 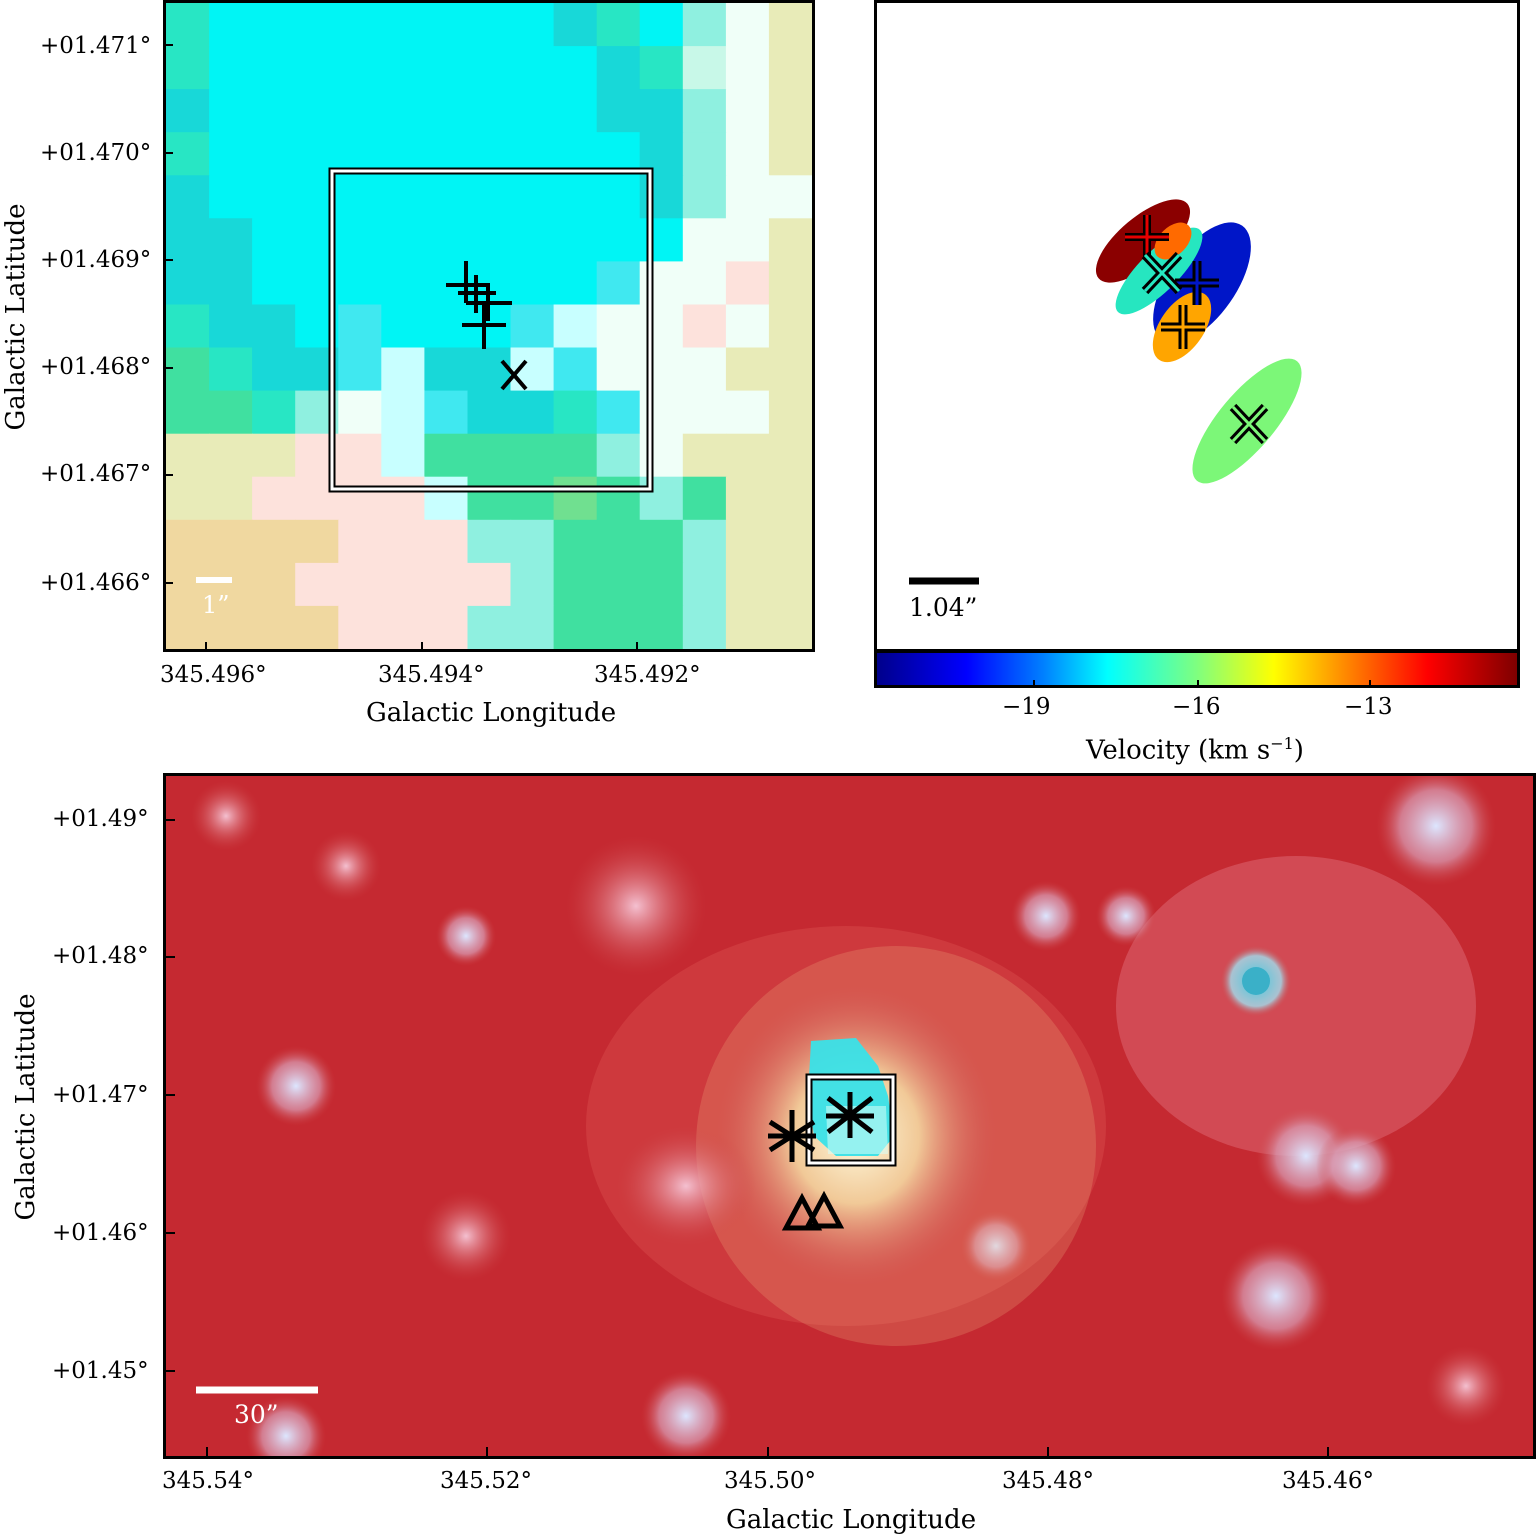 I want to click on velocity-ellipse-plot, so click(x=1105, y=392).